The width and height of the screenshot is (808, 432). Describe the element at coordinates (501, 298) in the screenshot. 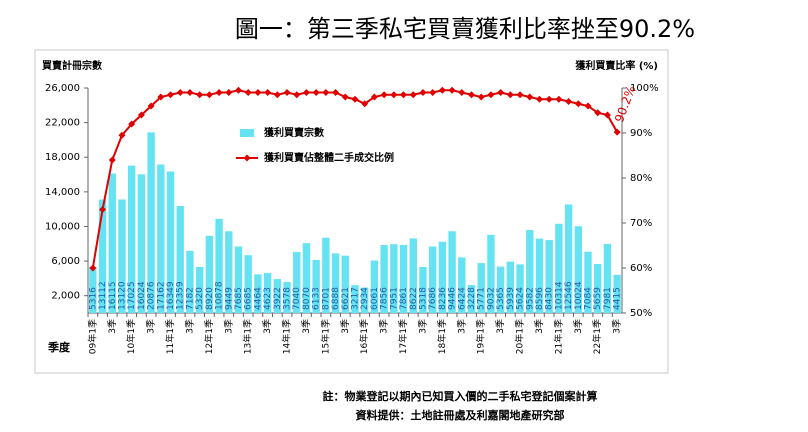

I see `bar-value-label: 5365` at that location.